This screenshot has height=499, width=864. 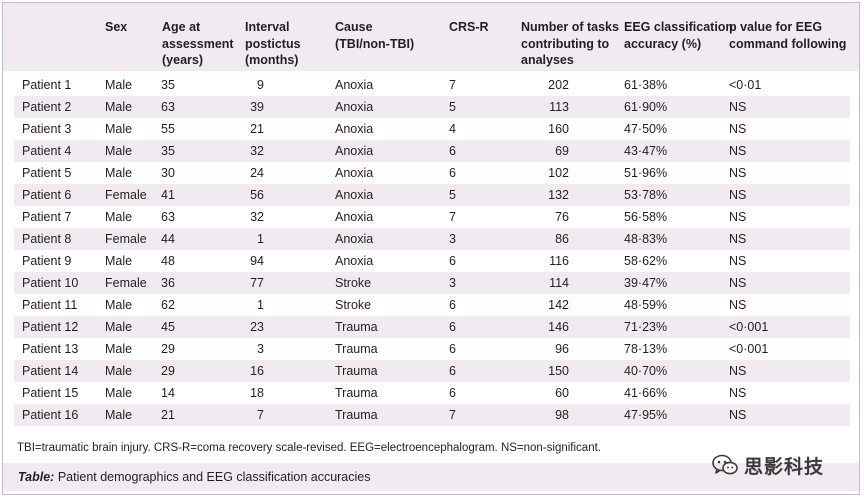 I want to click on cell-patient: Patient 4, so click(x=47, y=151).